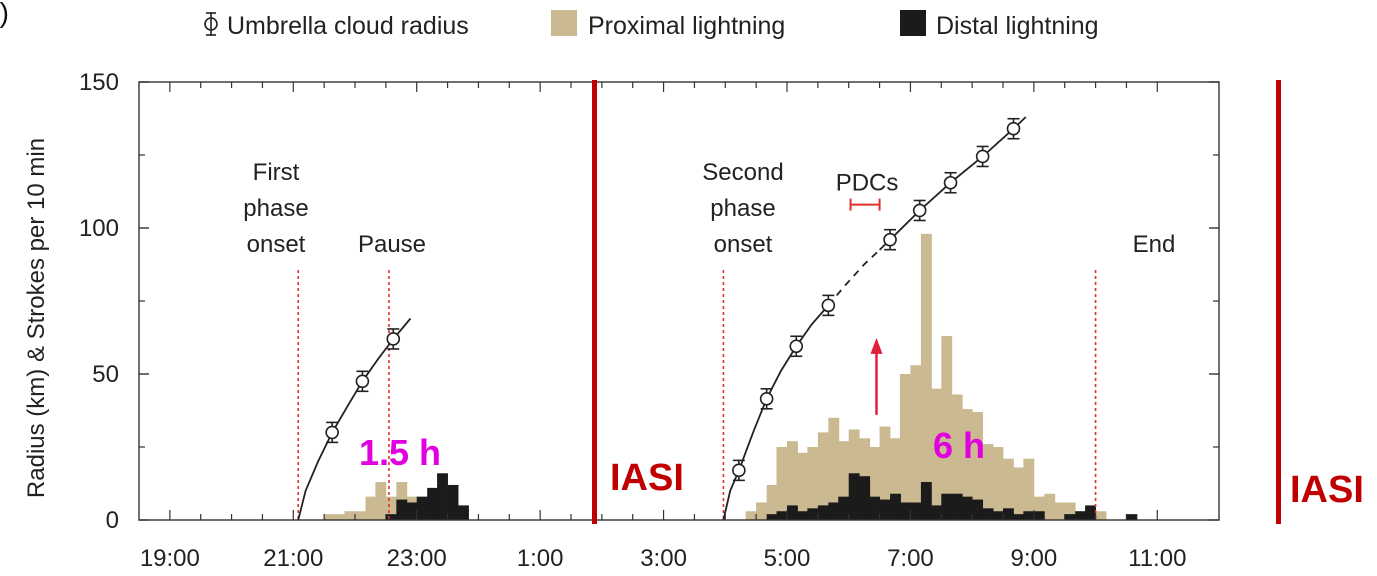 This screenshot has height=576, width=1377. What do you see at coordinates (910, 558) in the screenshot?
I see `x-tick-label: 7:00` at bounding box center [910, 558].